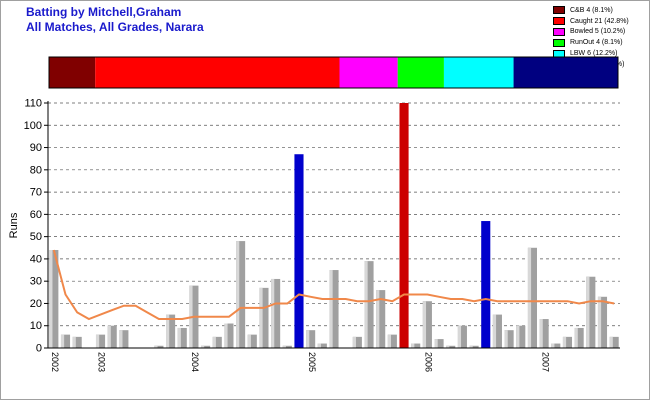 This screenshot has width=650, height=400. What do you see at coordinates (429, 362) in the screenshot?
I see `x-tick-label: 2006` at bounding box center [429, 362].